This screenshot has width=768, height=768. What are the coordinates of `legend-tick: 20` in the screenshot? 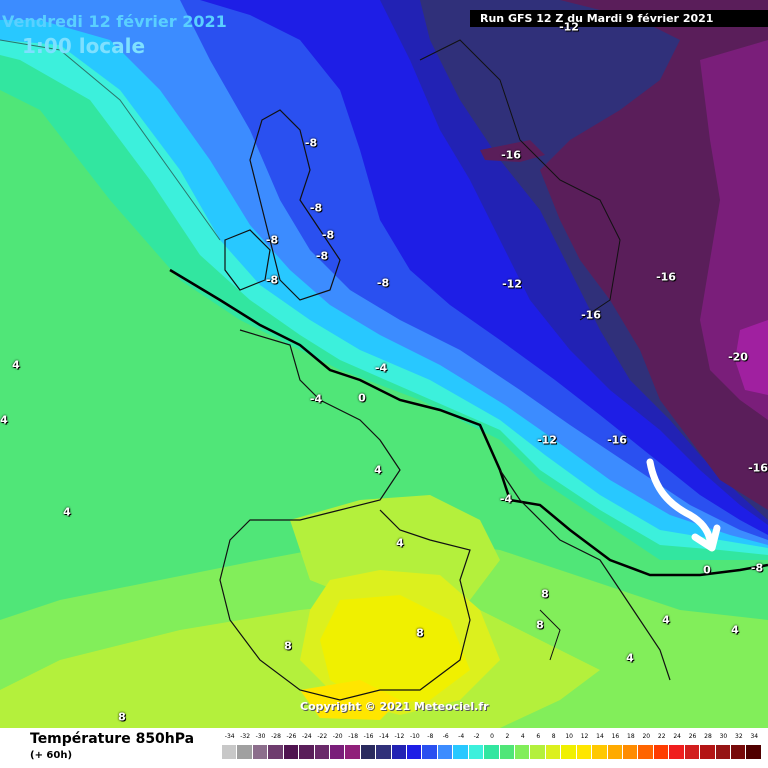 It's located at (646, 736).